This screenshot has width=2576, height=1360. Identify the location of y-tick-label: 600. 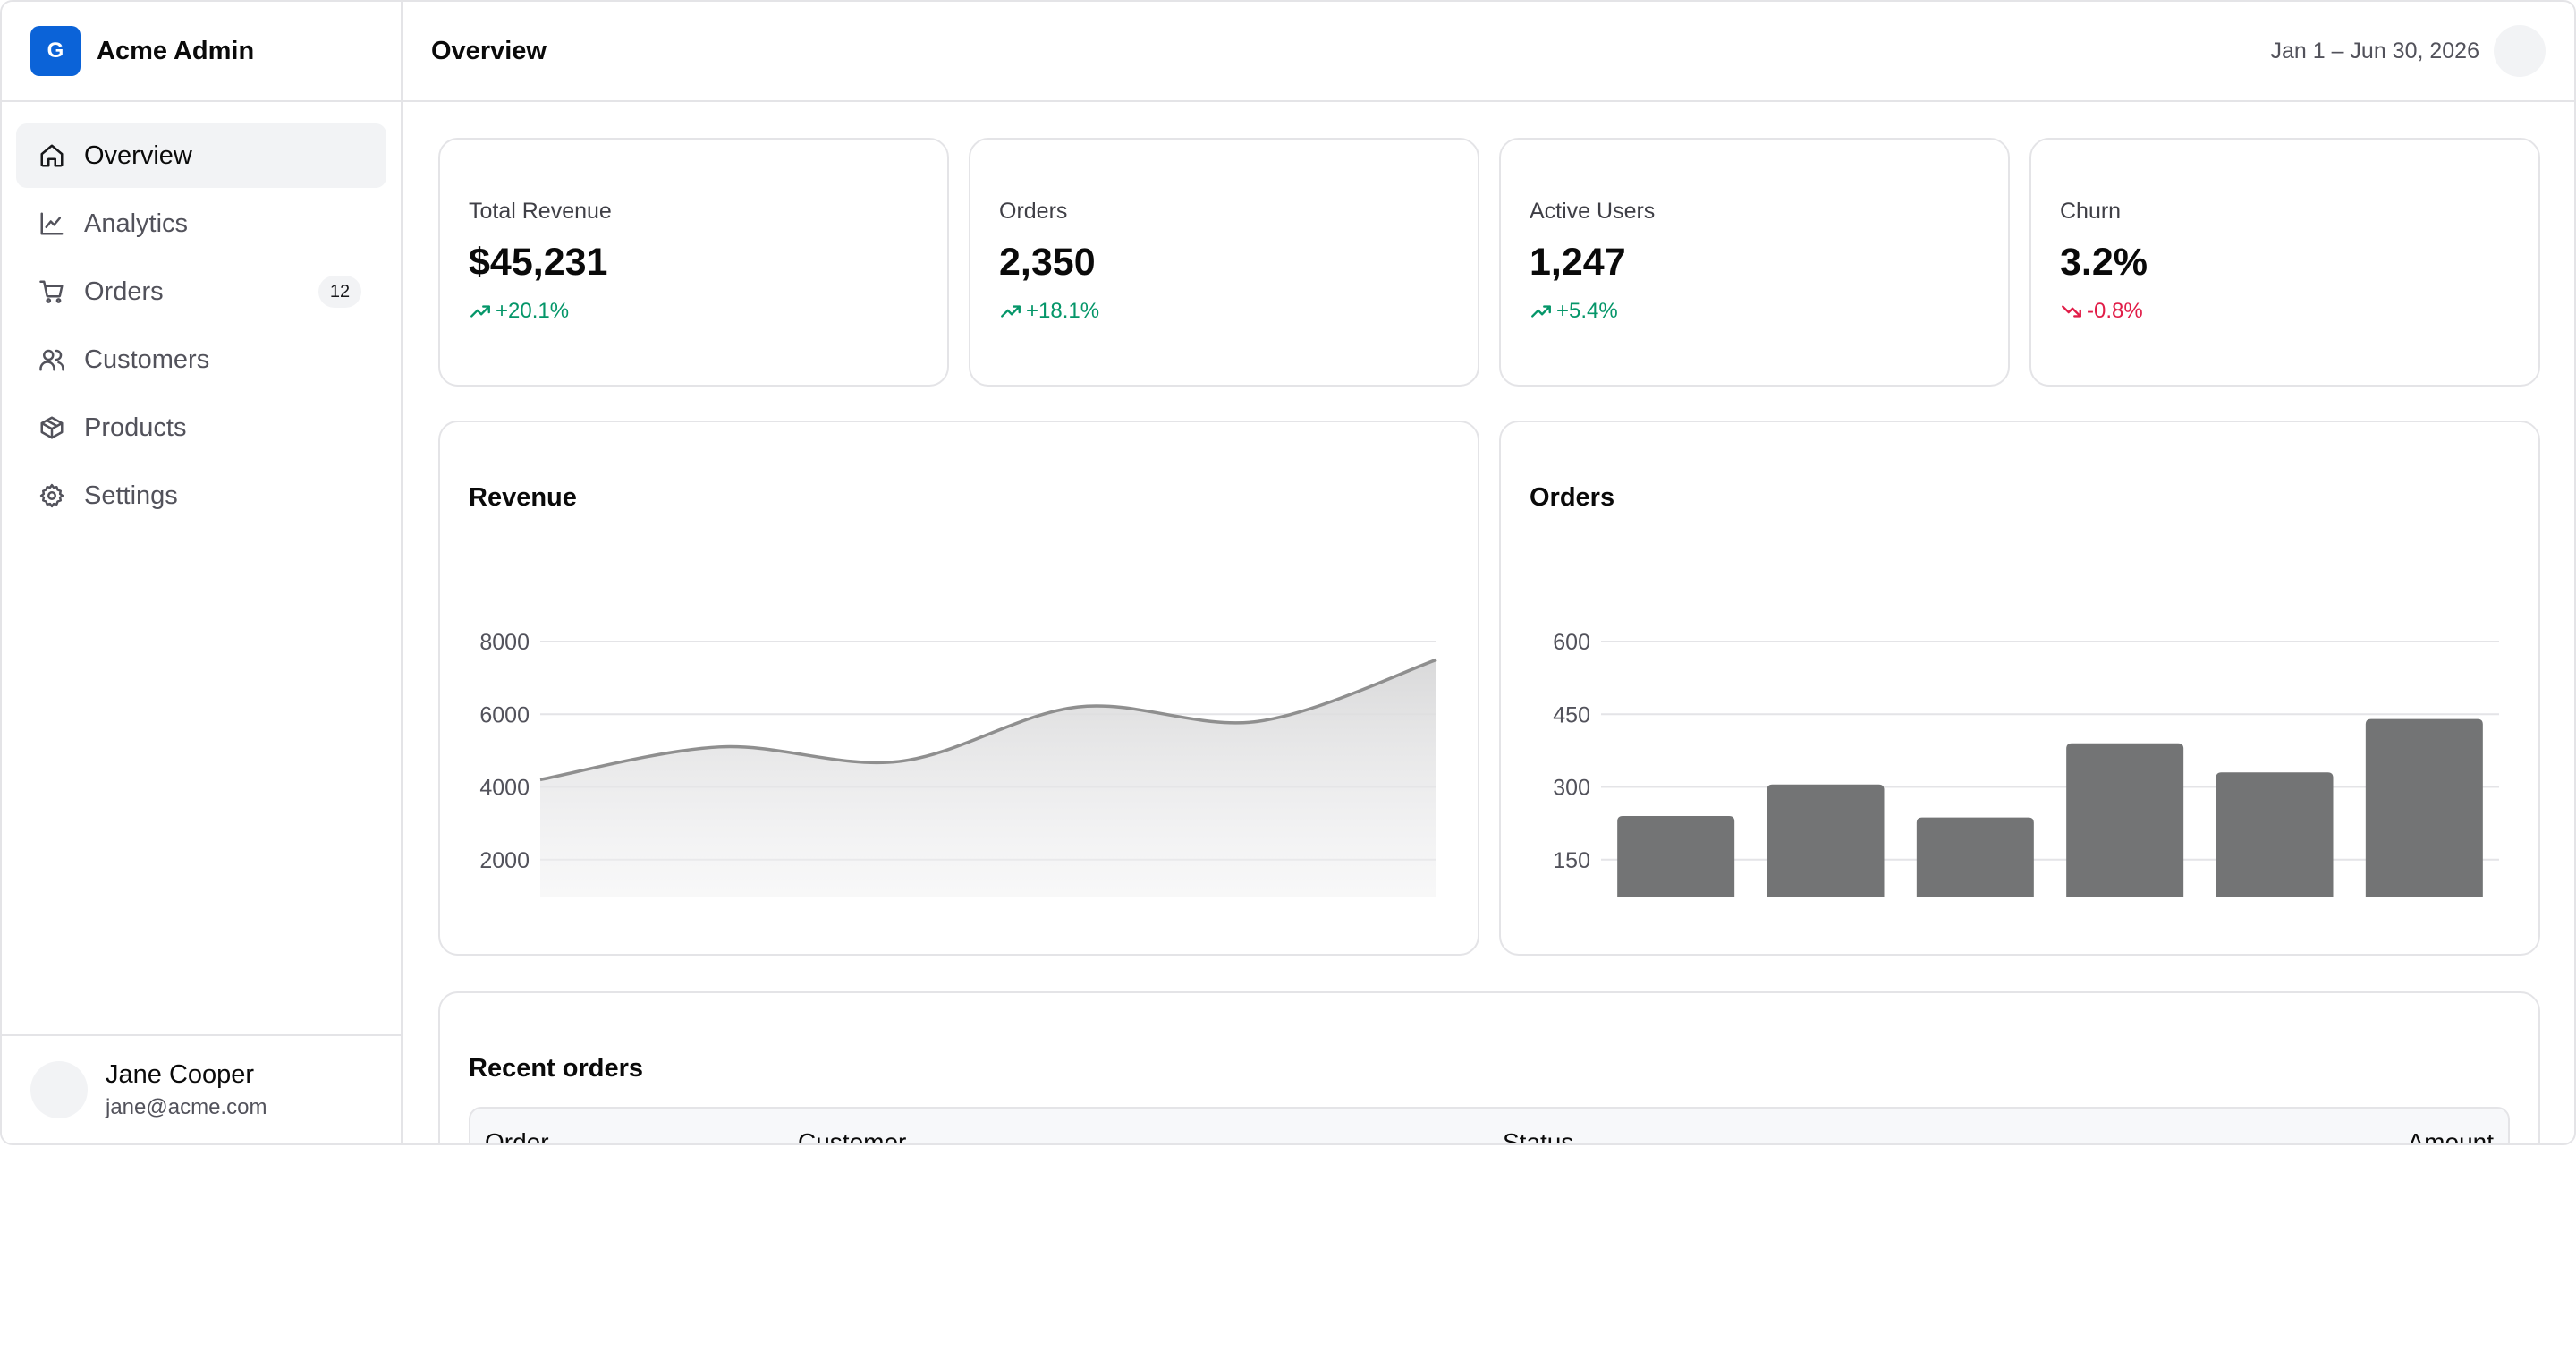
(1571, 642).